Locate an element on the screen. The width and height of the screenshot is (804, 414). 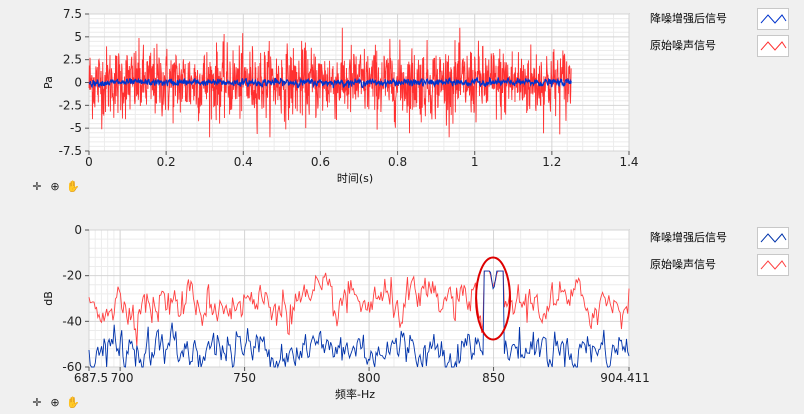
x-axis-label: 频率-Hz is located at coordinates (355, 394).